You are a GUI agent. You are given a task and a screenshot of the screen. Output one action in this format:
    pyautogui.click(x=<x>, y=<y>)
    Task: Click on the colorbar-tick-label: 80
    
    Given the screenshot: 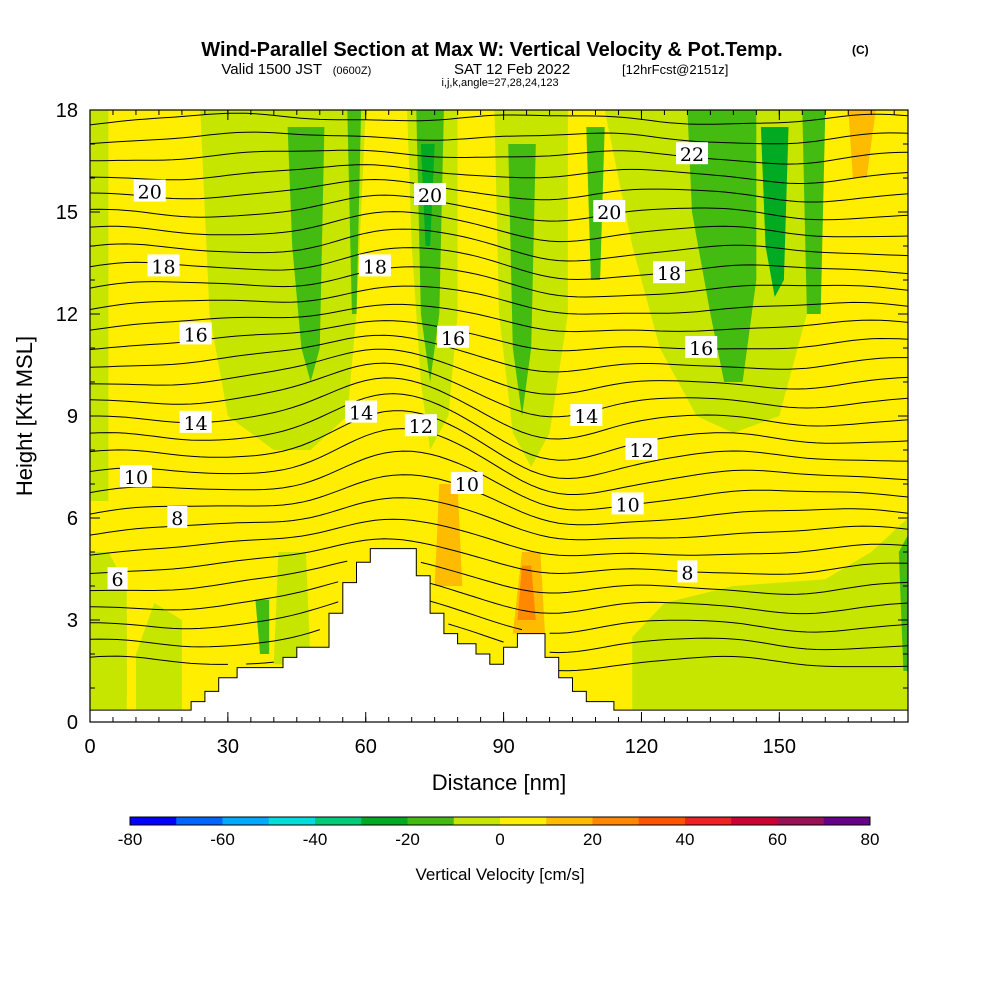 What is the action you would take?
    pyautogui.click(x=870, y=839)
    